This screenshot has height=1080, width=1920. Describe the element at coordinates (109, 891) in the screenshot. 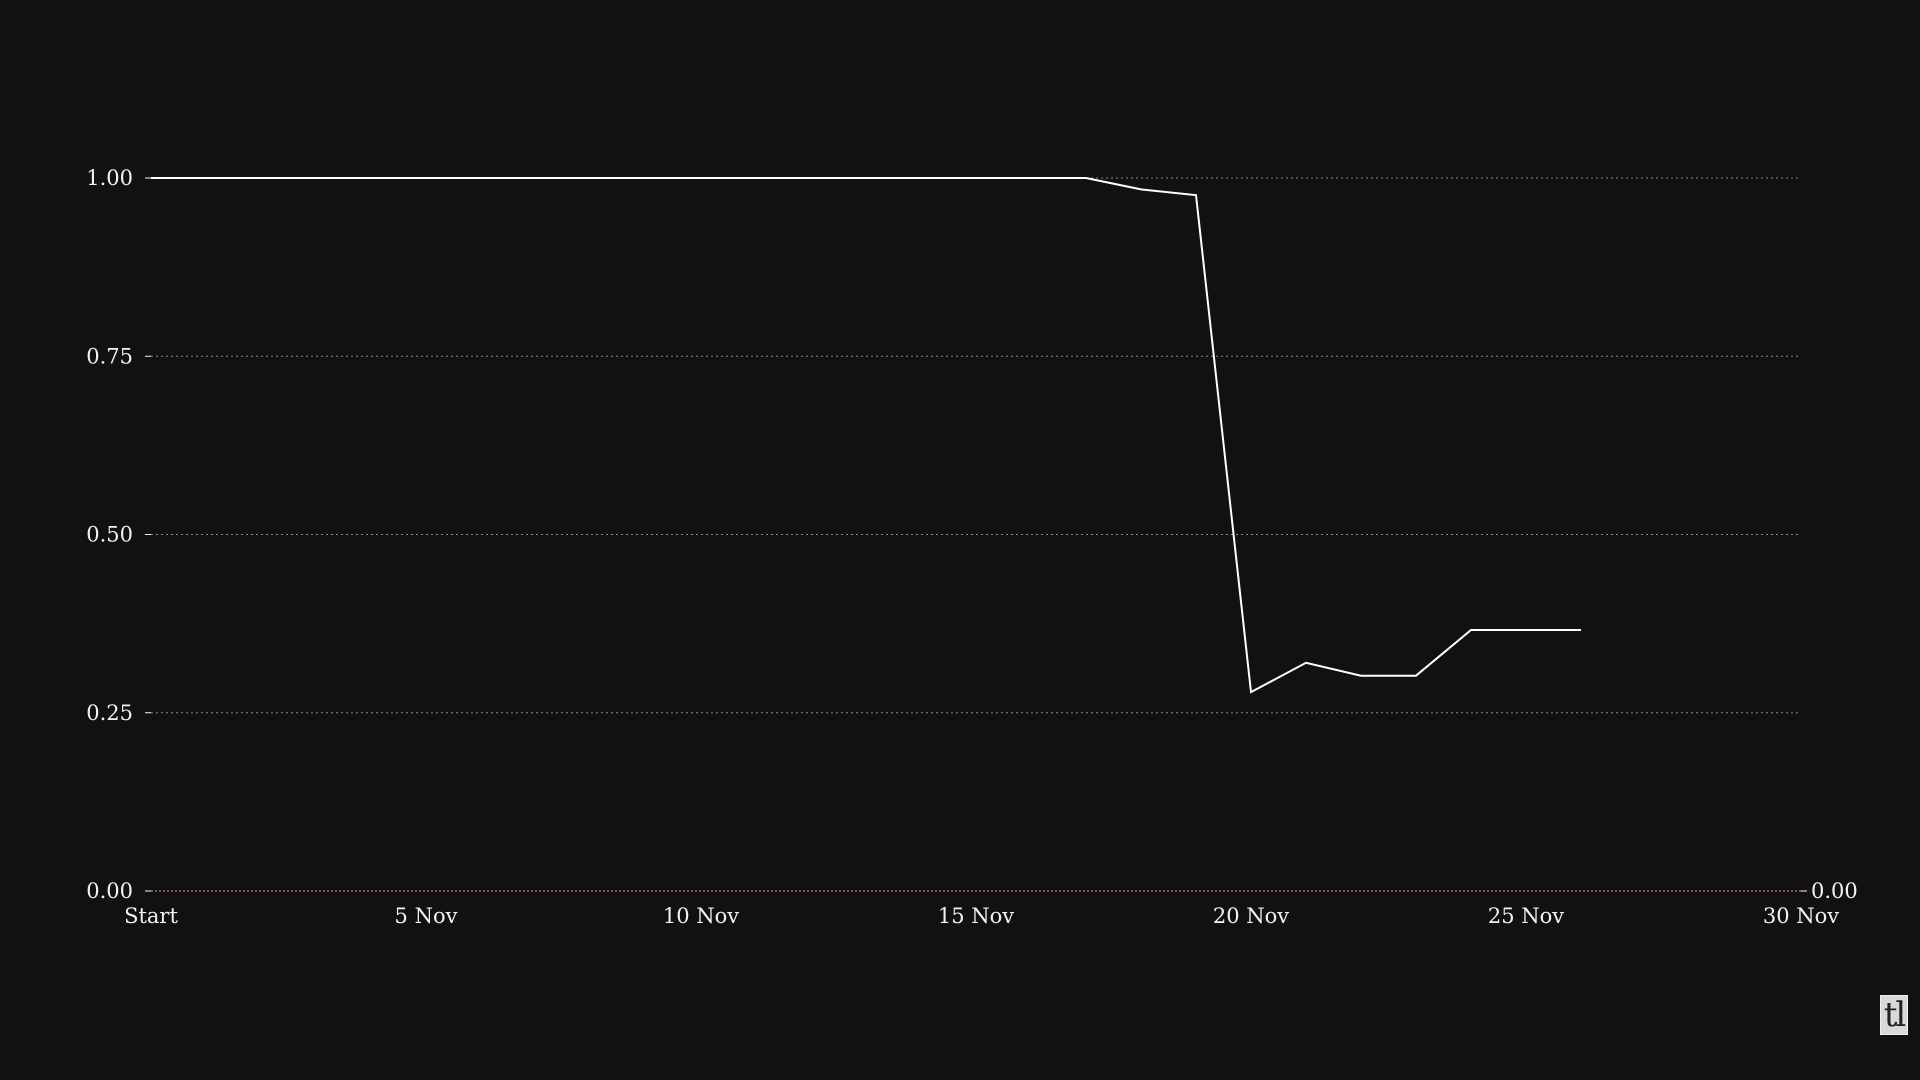

I see `y-tick-label: 0.00` at that location.